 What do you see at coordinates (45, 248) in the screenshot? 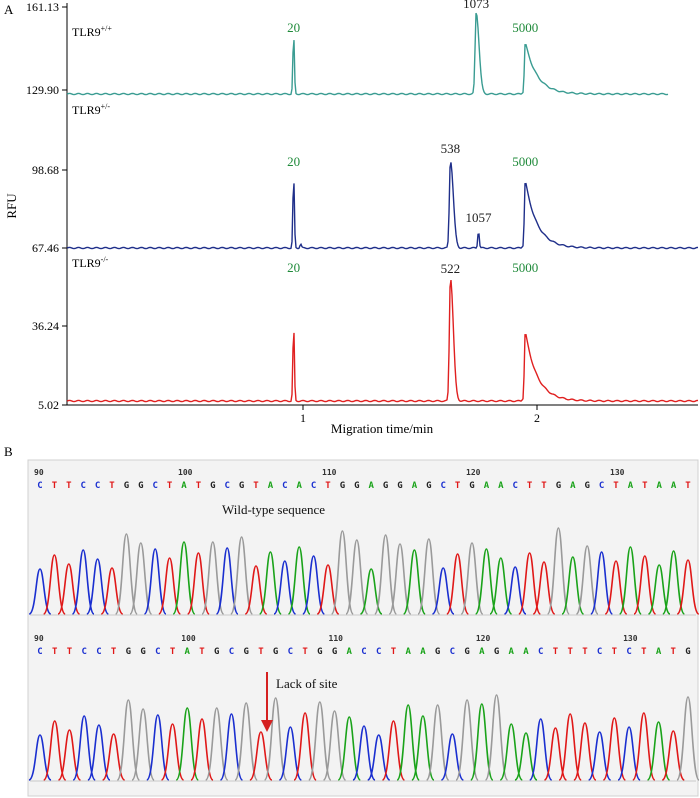
I see `y-tick-label: 67.46` at bounding box center [45, 248].